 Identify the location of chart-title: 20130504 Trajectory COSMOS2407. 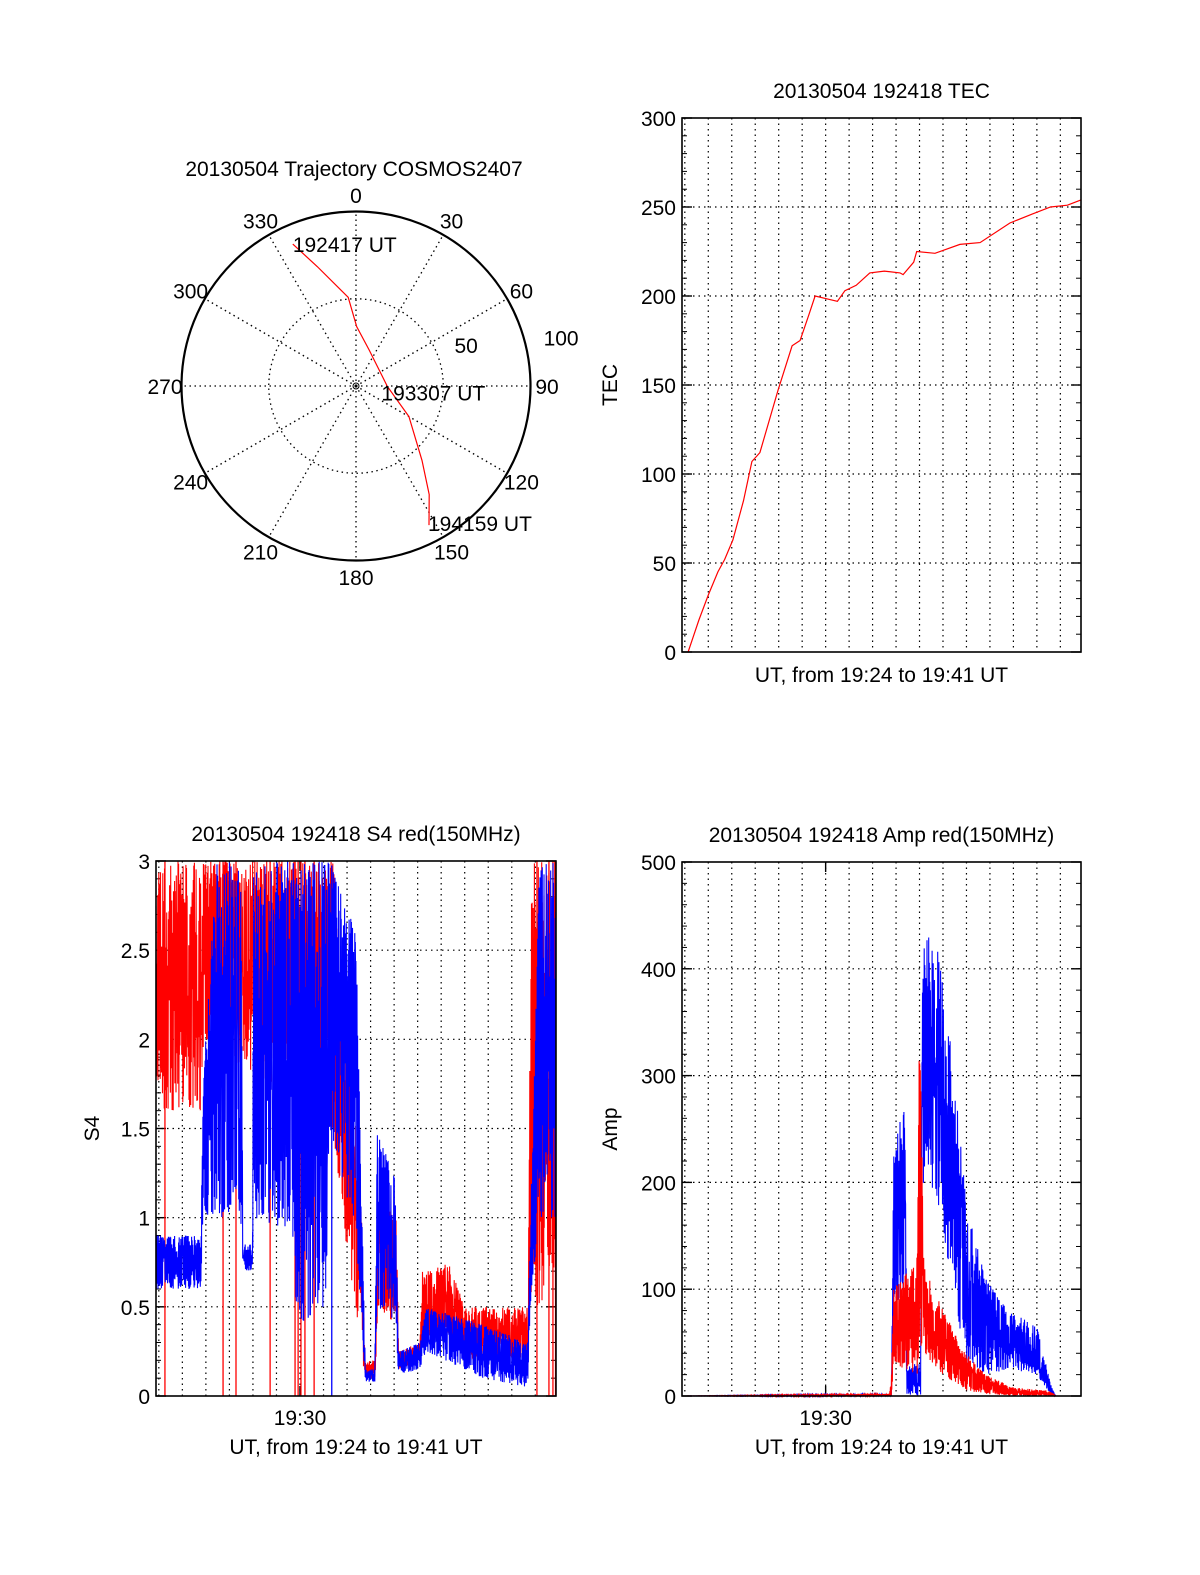
(353, 169).